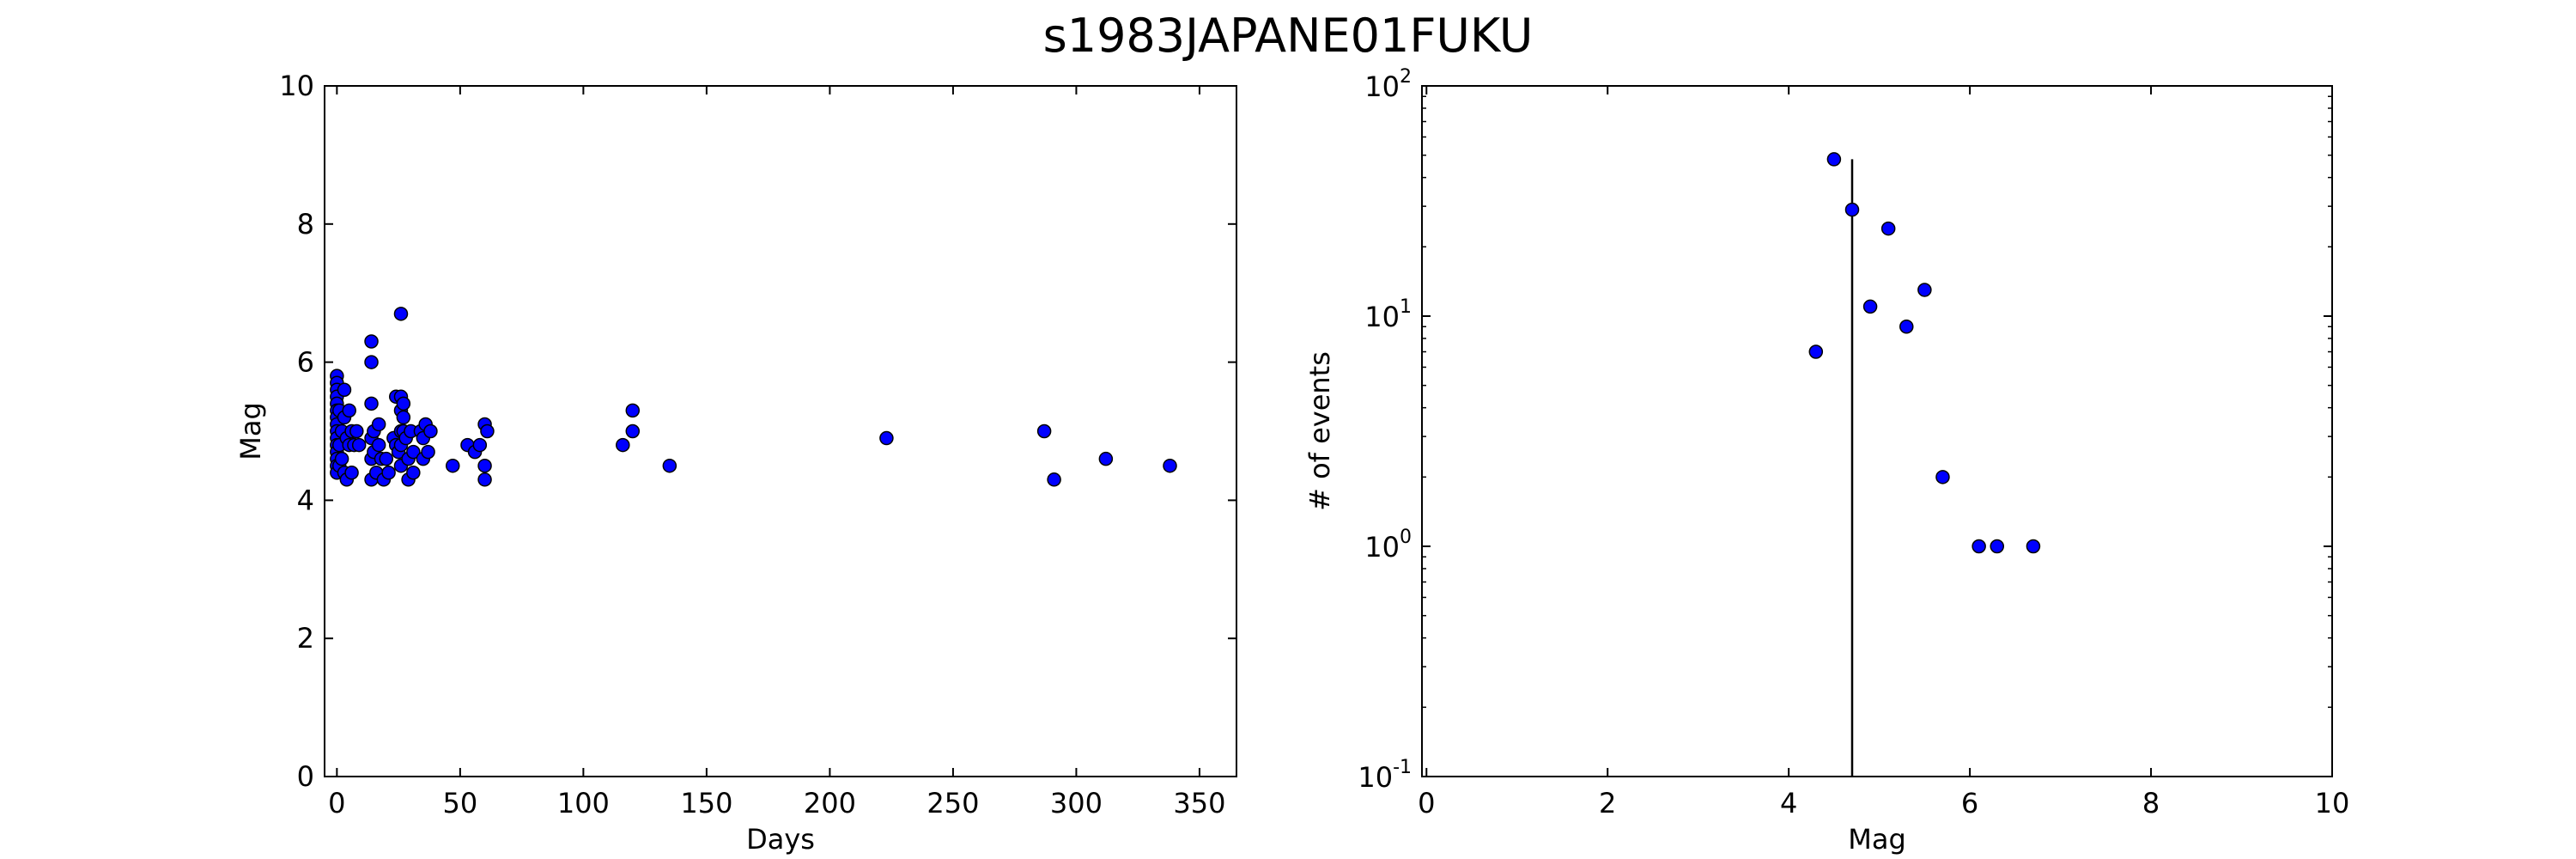  What do you see at coordinates (953, 803) in the screenshot?
I see `left-x-tick-label: 250` at bounding box center [953, 803].